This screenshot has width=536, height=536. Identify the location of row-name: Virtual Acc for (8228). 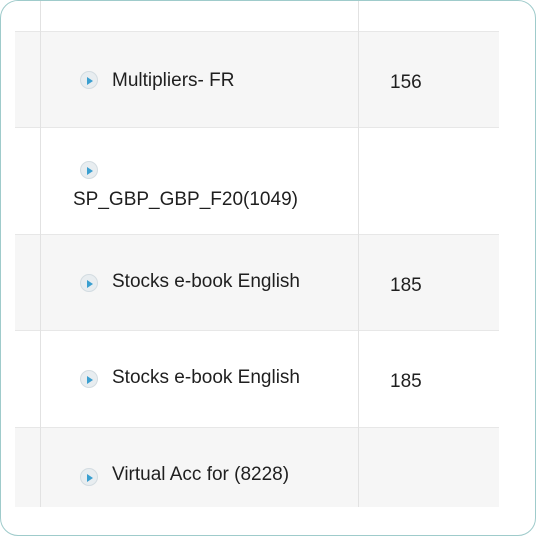
(201, 474).